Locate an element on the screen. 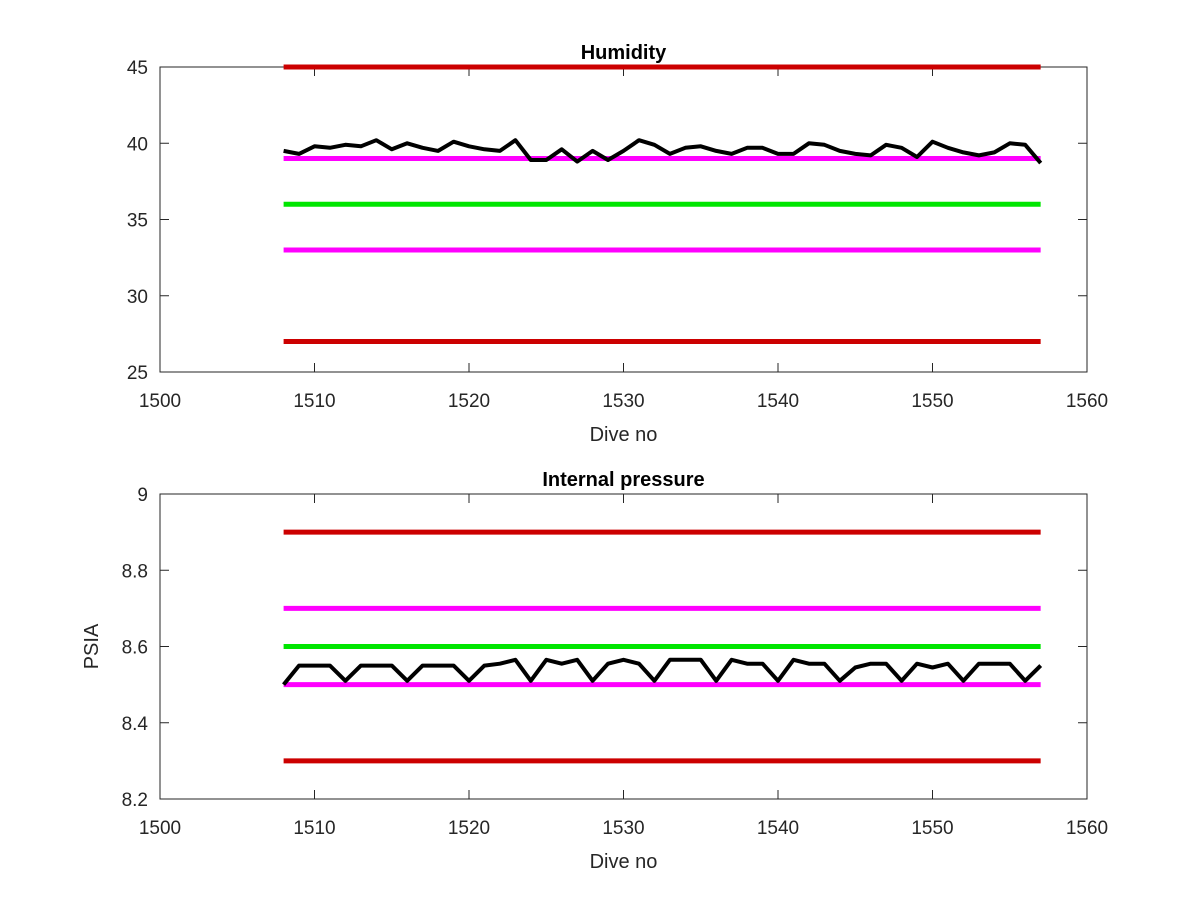  y-tick-label: 8.2 is located at coordinates (135, 800).